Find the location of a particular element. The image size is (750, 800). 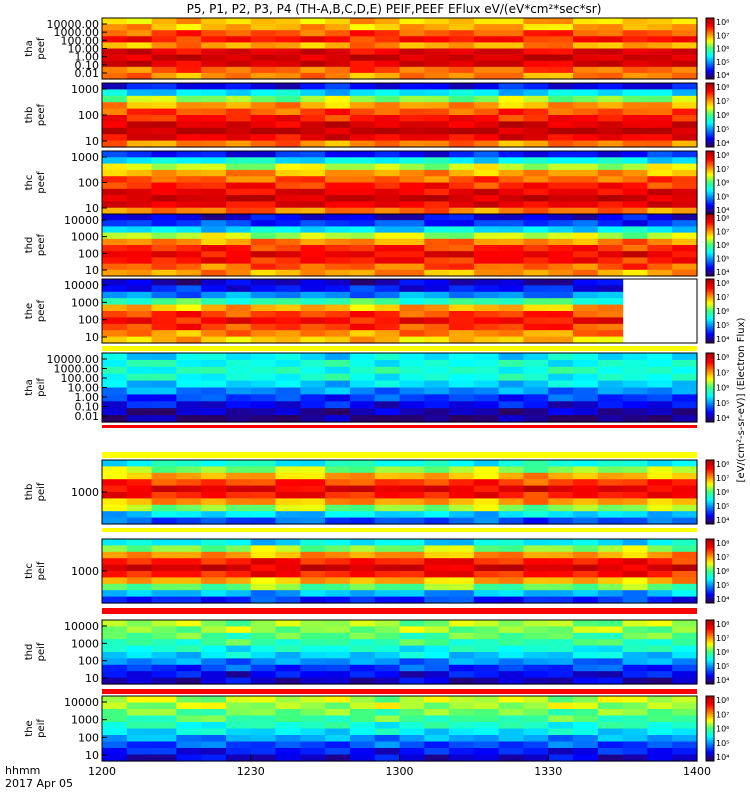

colorbar-tick-label: 10⁷ is located at coordinates (722, 638).